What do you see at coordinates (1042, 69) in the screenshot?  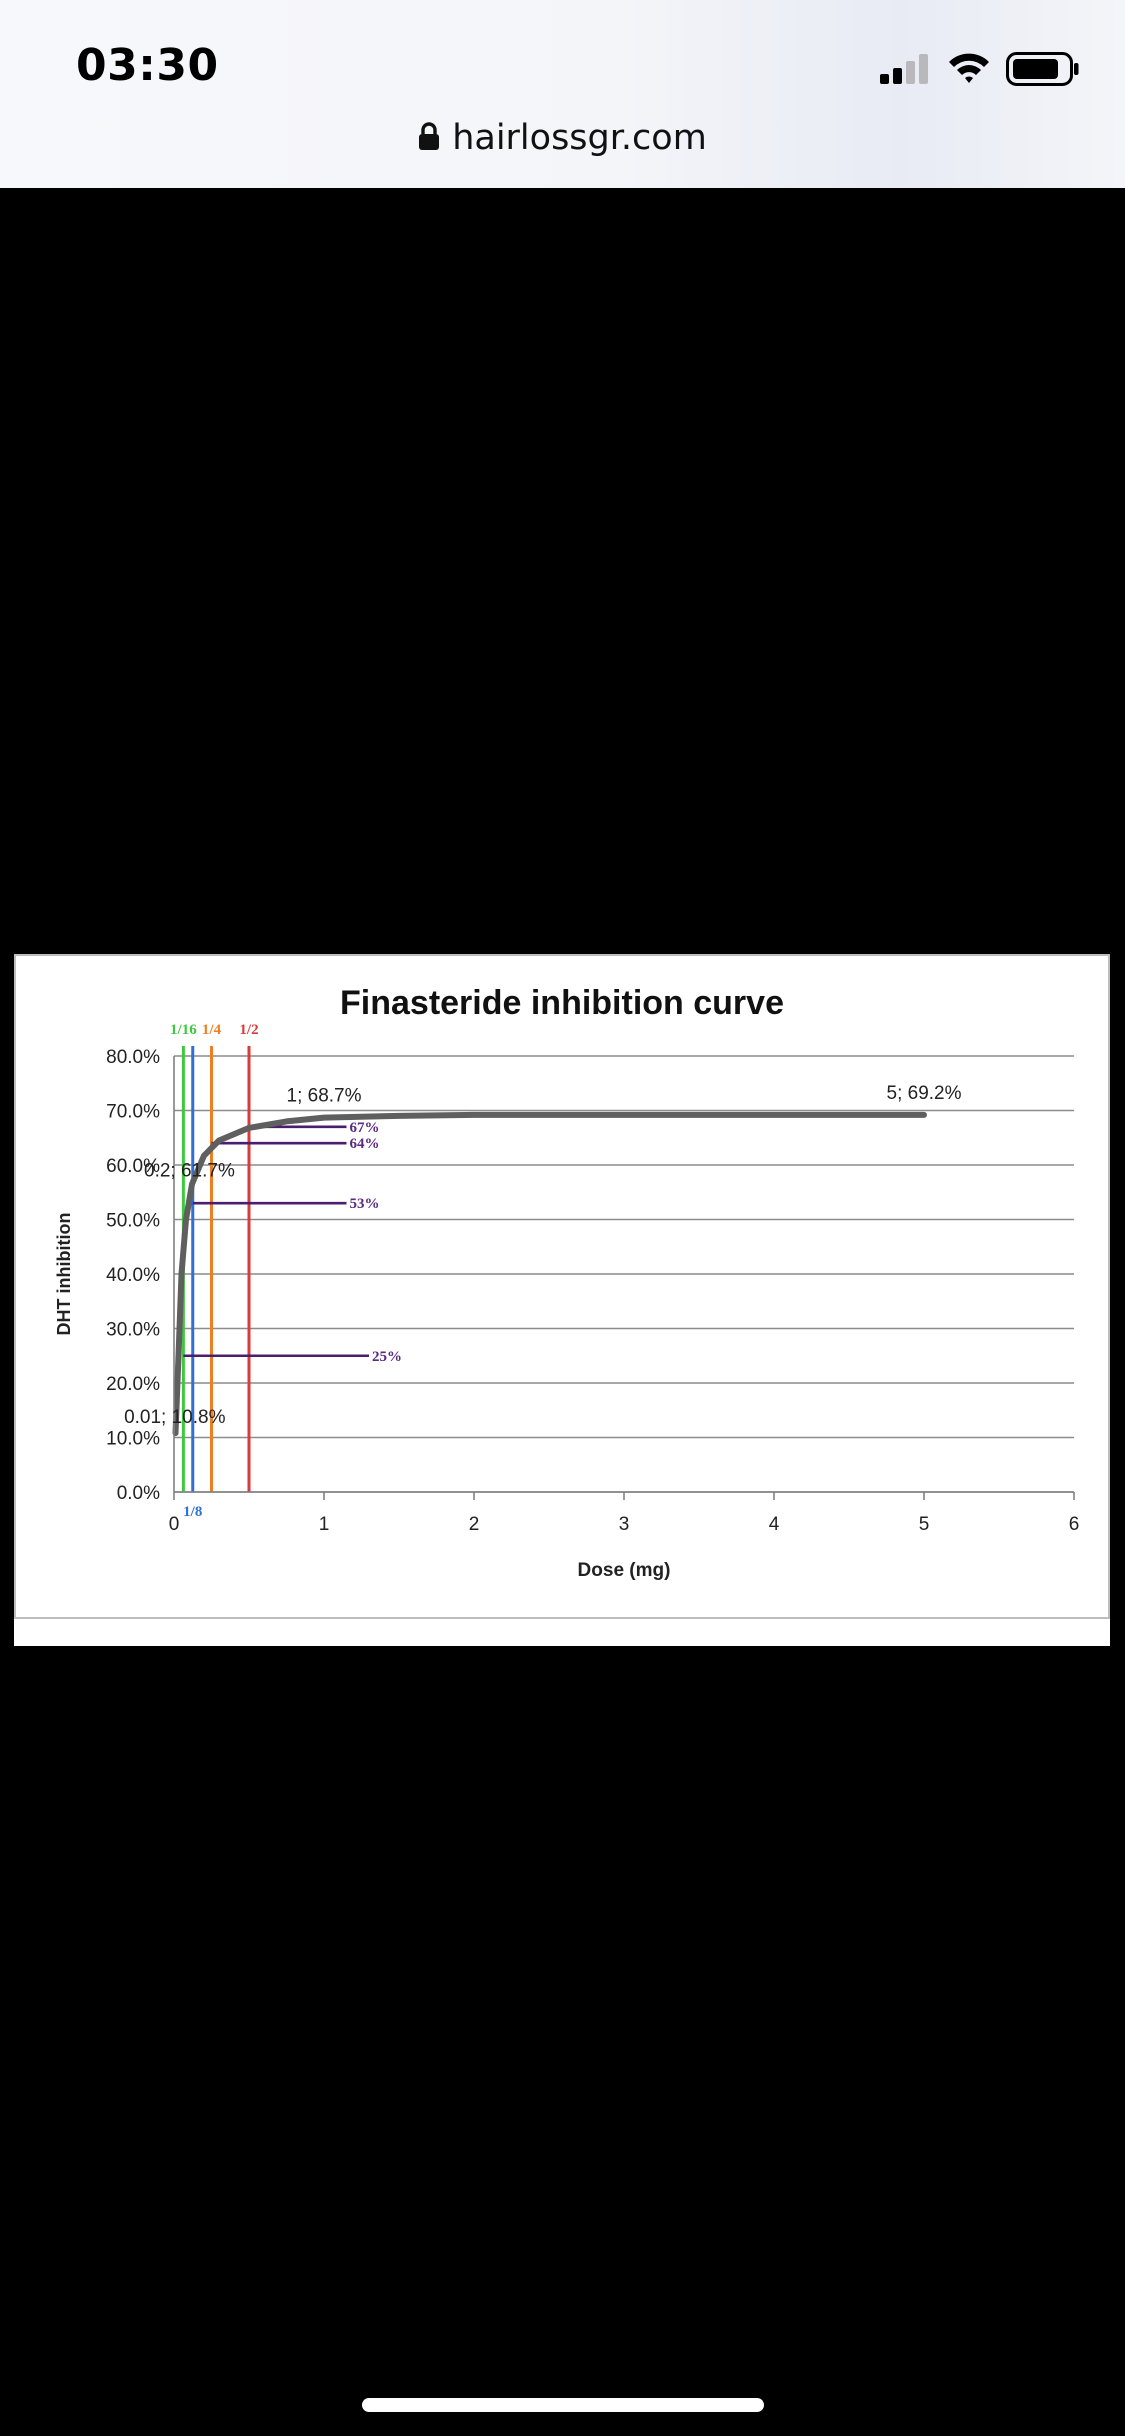 I see `battery-icon` at bounding box center [1042, 69].